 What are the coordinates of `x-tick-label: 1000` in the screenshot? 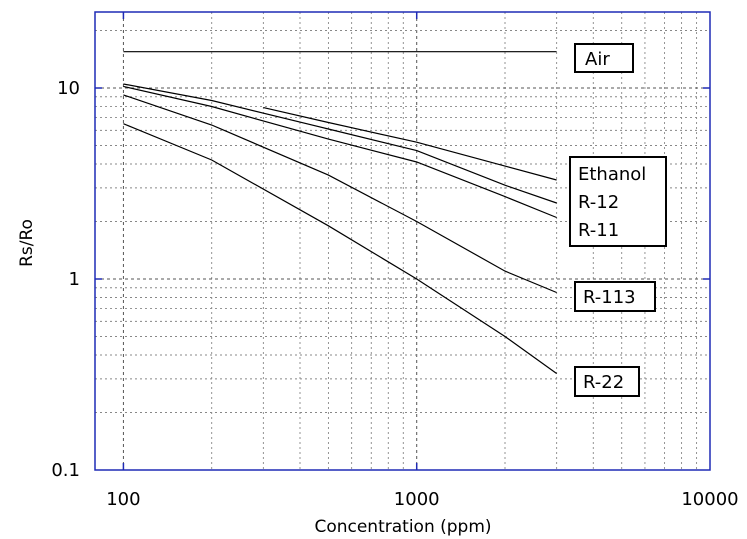 It's located at (417, 499).